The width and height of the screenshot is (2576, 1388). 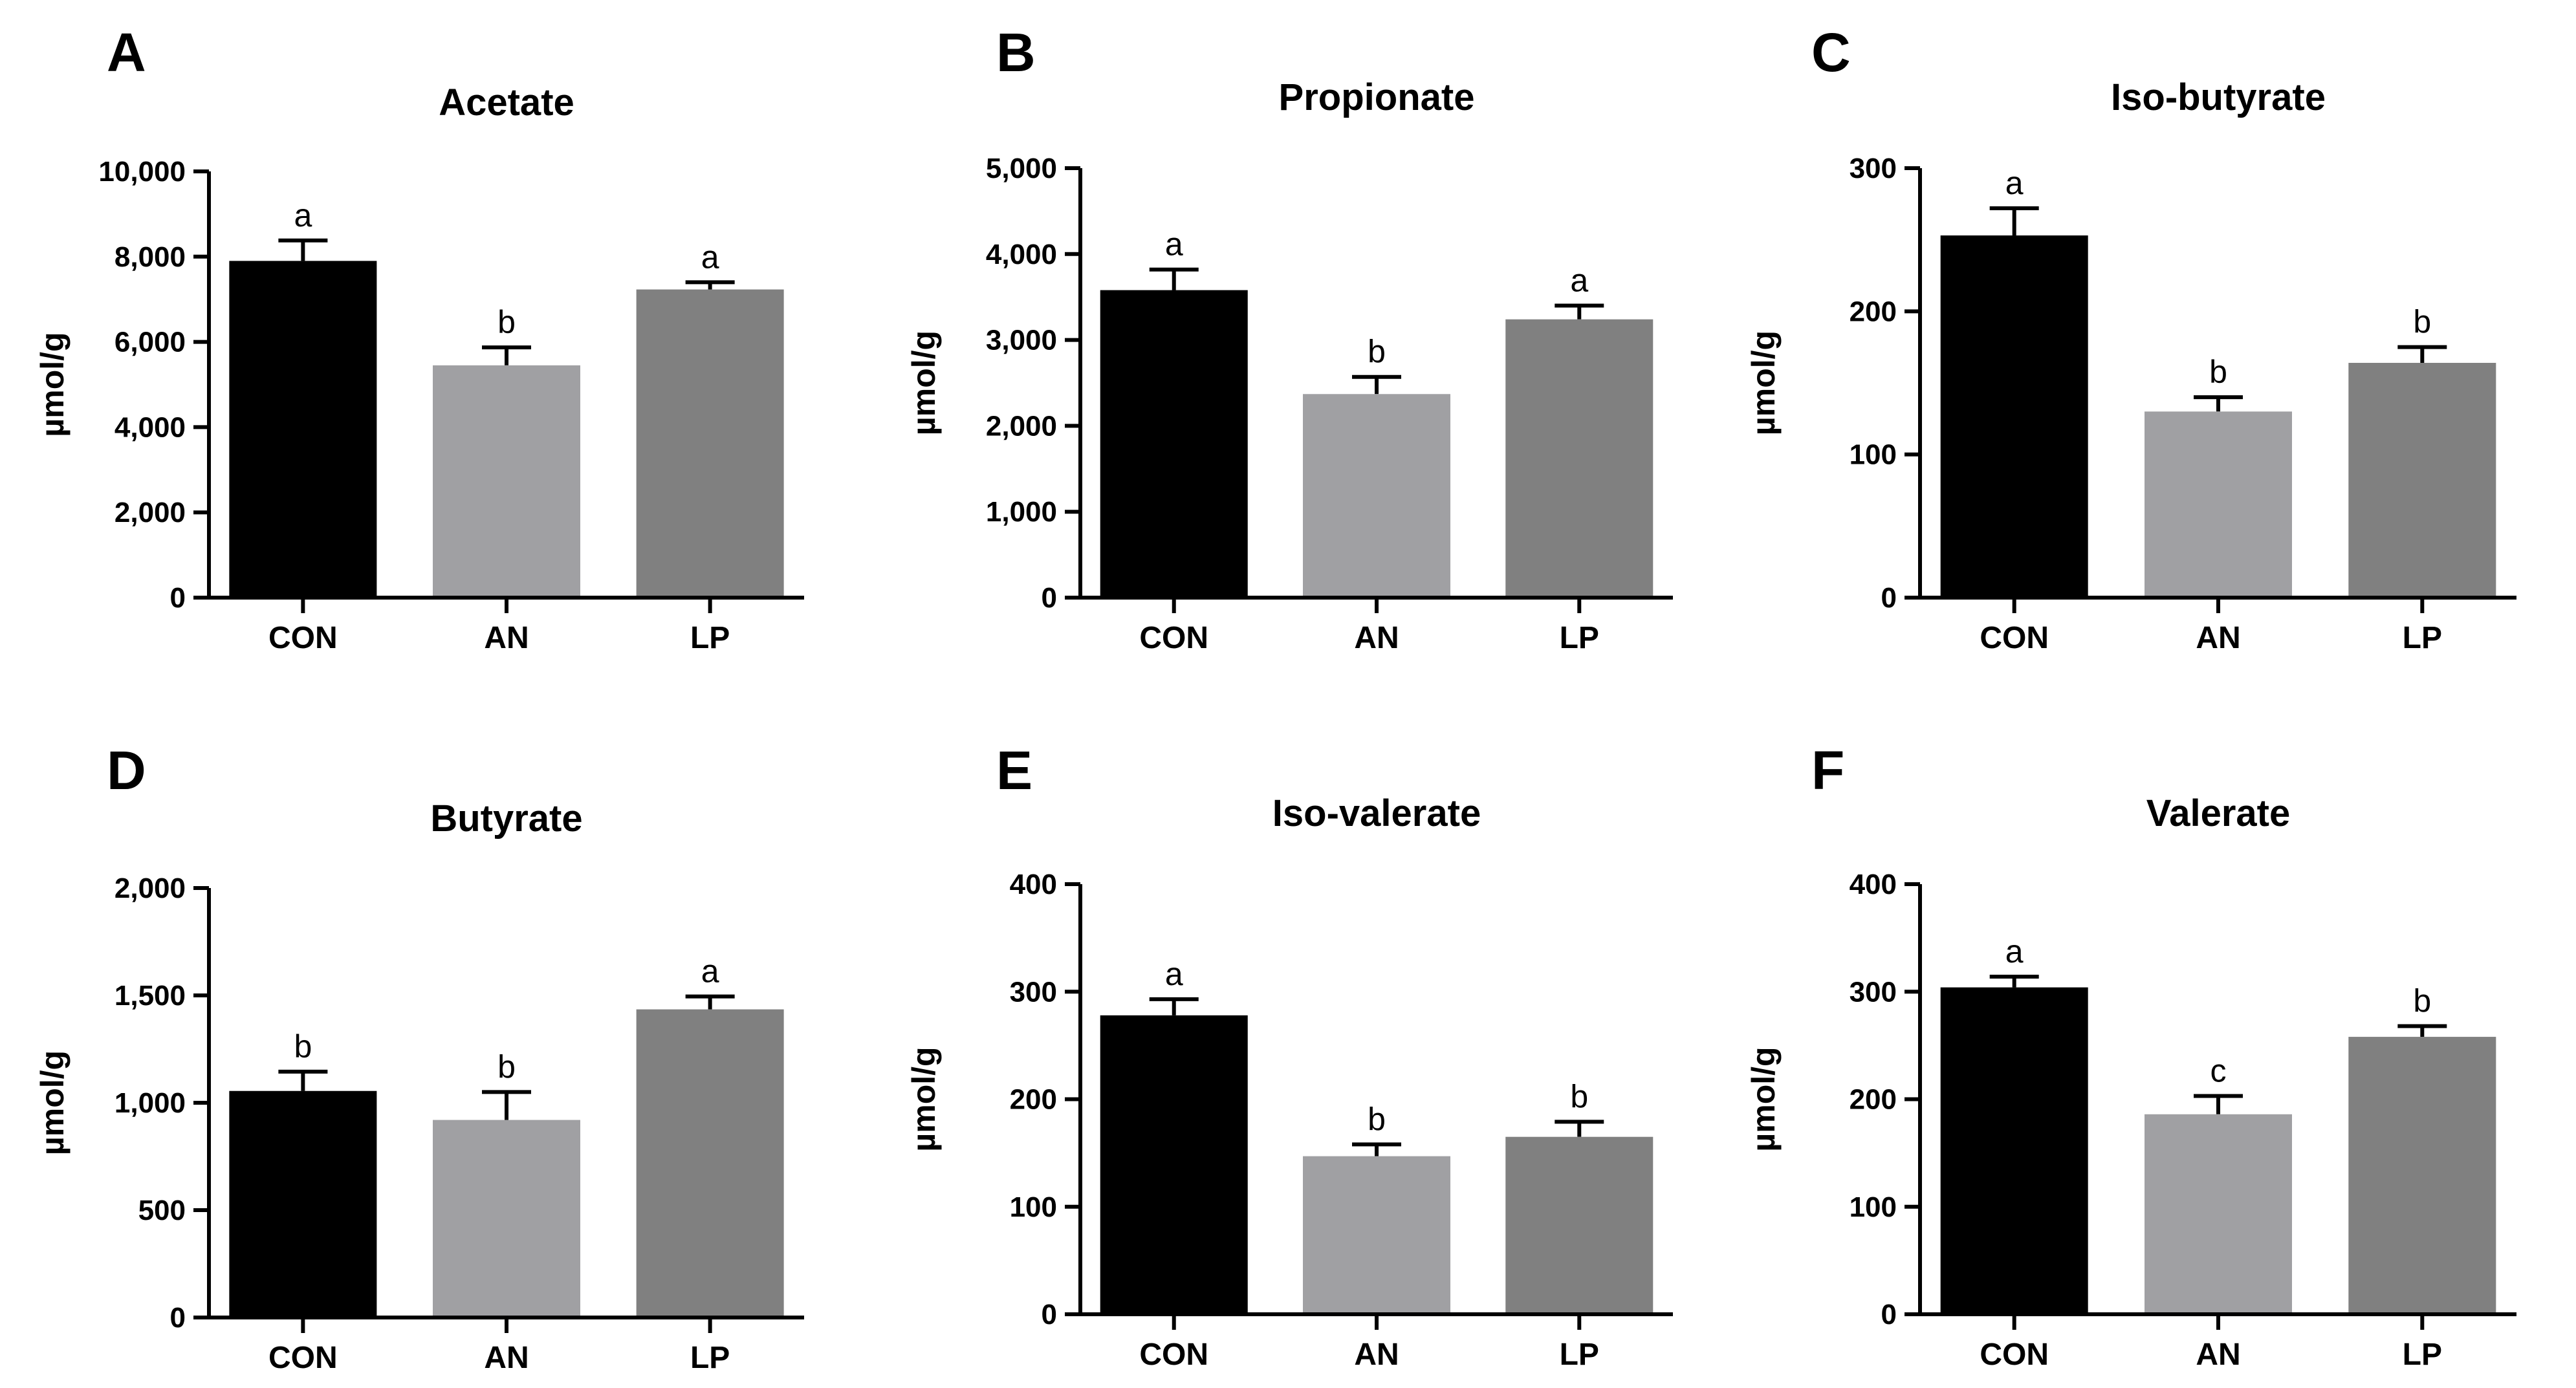 I want to click on chart-title: Valerate, so click(x=2218, y=813).